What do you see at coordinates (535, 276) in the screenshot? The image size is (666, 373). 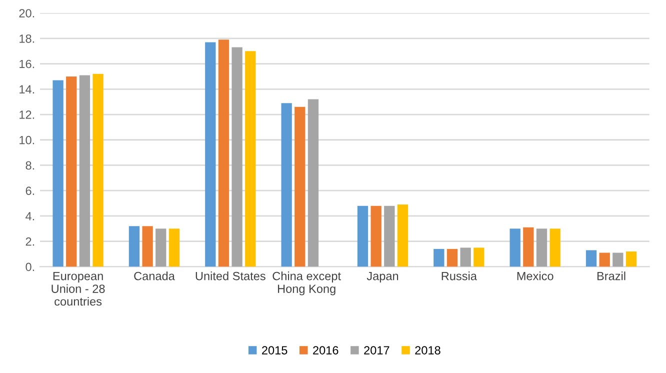 I see `x-tick-label: Mexico` at bounding box center [535, 276].